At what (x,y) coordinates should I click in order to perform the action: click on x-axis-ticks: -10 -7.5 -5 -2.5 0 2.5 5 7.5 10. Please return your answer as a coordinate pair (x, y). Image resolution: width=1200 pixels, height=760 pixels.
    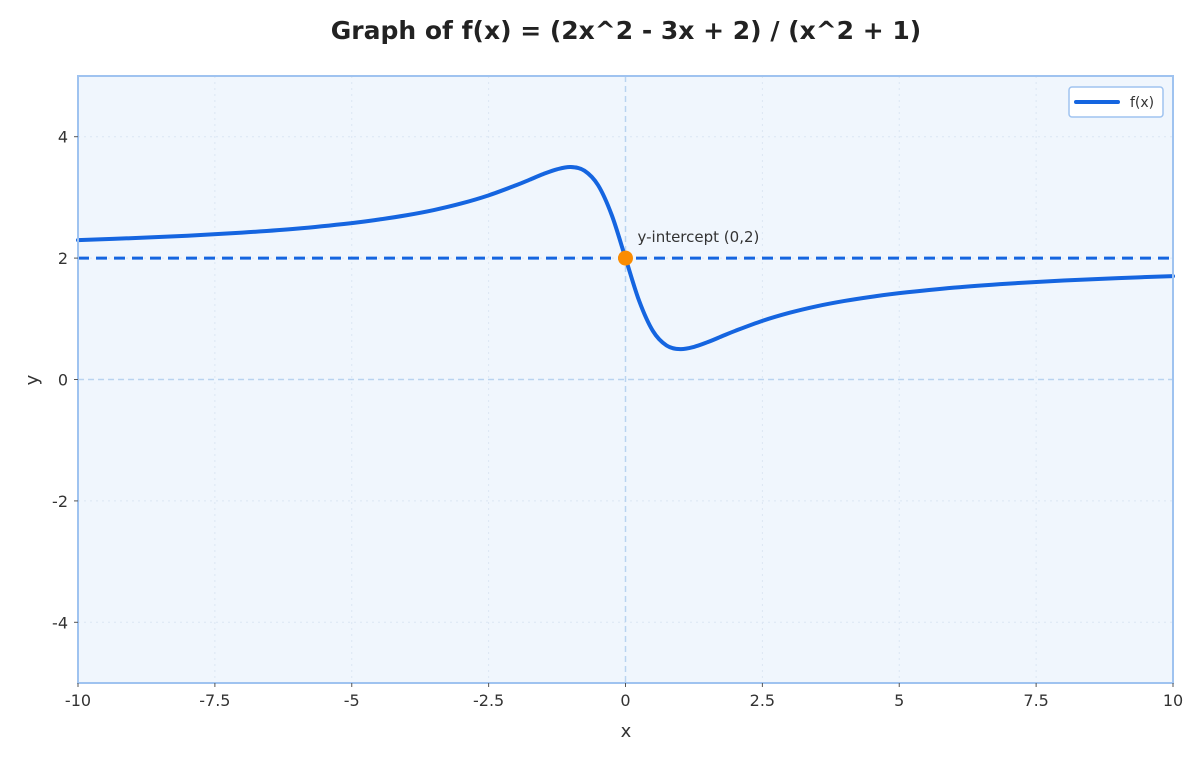
    Looking at the image, I should click on (624, 696).